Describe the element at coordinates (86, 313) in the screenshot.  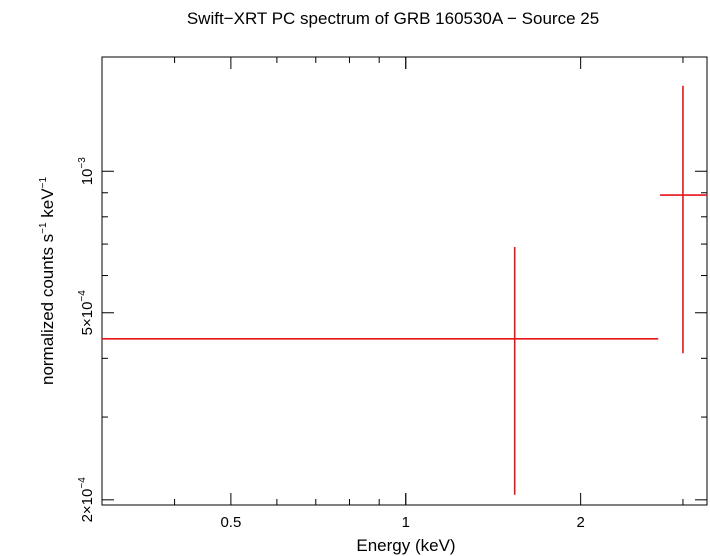
I see `y-tick-label: 5×10−4` at that location.